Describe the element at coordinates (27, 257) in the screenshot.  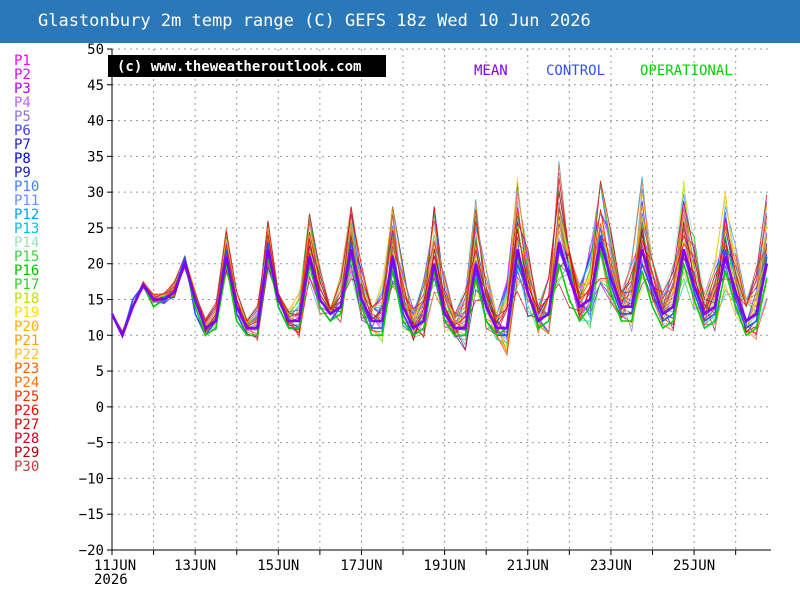
I see `member-label: P15` at that location.